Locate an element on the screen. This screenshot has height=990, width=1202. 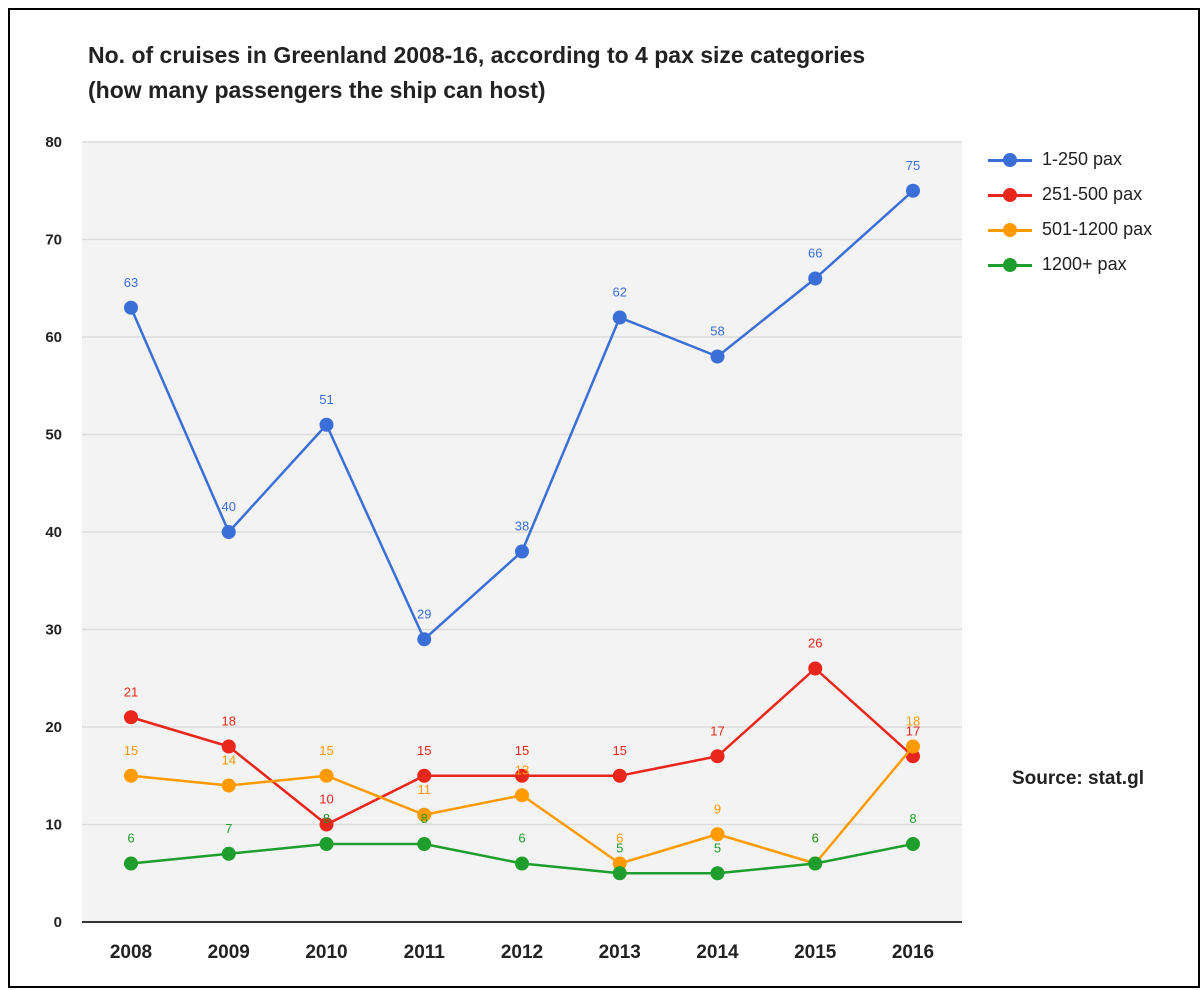
legend-label: 501-1200 pax is located at coordinates (1097, 229).